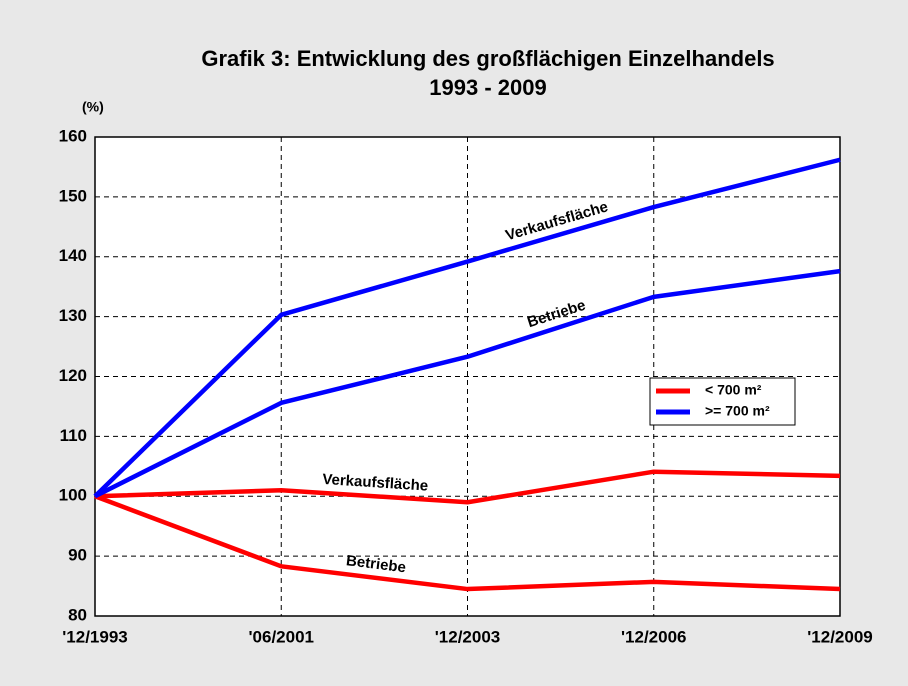 This screenshot has height=686, width=908. I want to click on x-tick-label: '12/2003, so click(468, 636).